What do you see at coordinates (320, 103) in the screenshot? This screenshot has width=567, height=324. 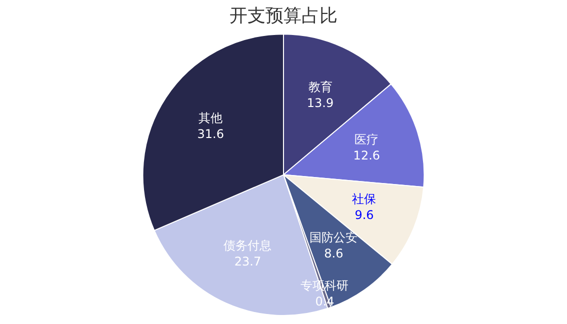 I see `data-label: 13.9` at bounding box center [320, 103].